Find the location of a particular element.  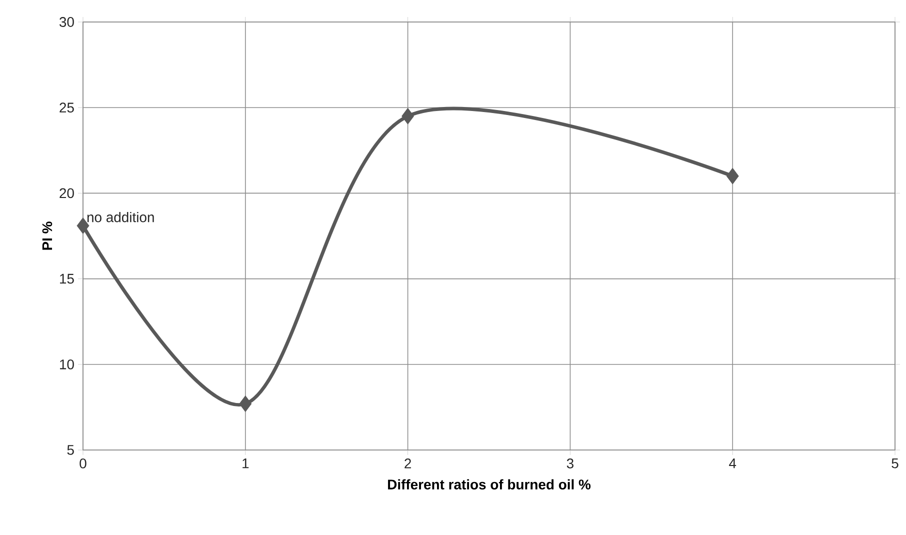

y-tick-label: 25 is located at coordinates (67, 107).